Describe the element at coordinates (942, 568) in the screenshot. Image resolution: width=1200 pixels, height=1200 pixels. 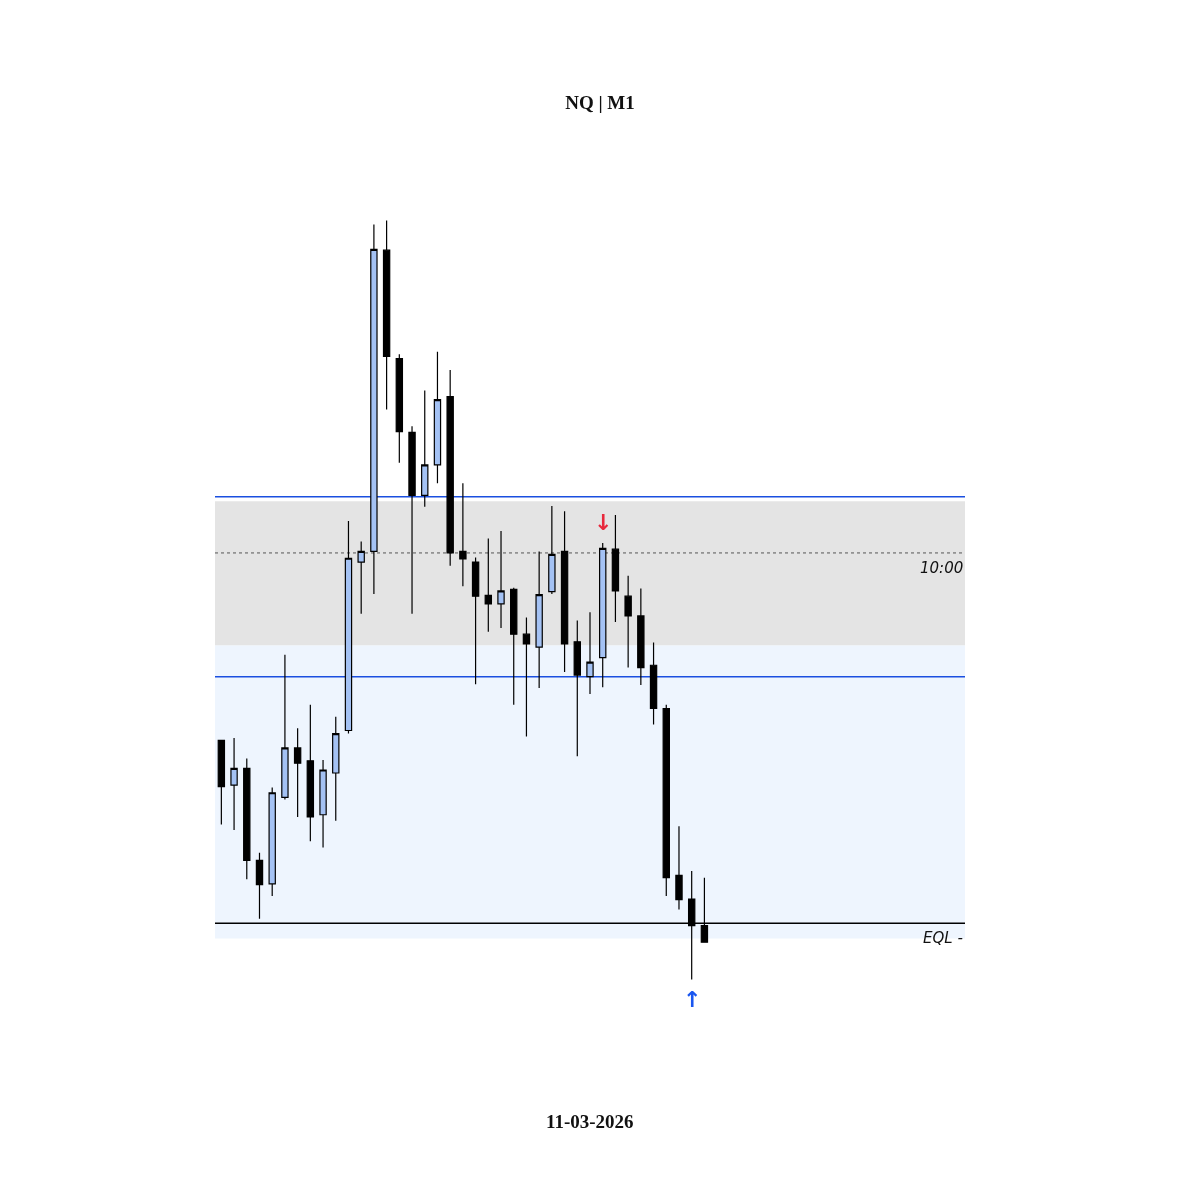
I see `annotation: 10:00` at that location.